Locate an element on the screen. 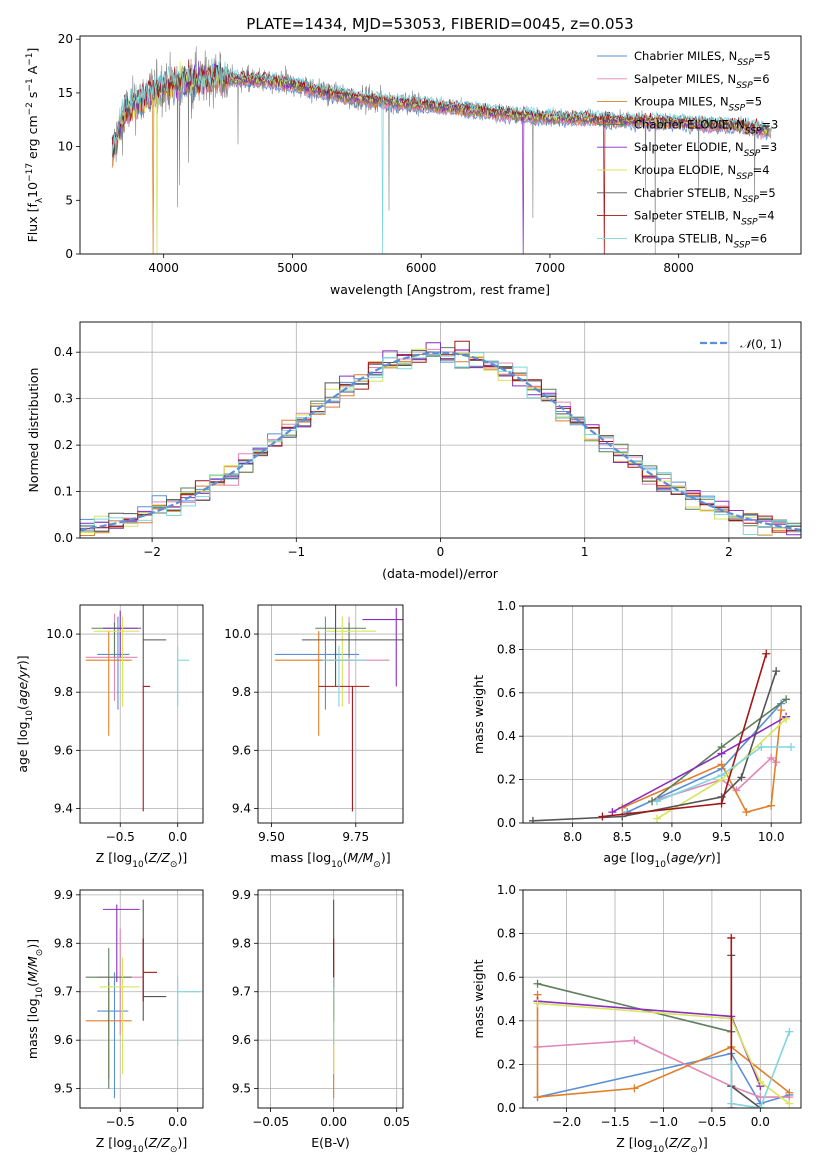  legend-label-part: Chabrier ELODIE, N is located at coordinates (689, 124).